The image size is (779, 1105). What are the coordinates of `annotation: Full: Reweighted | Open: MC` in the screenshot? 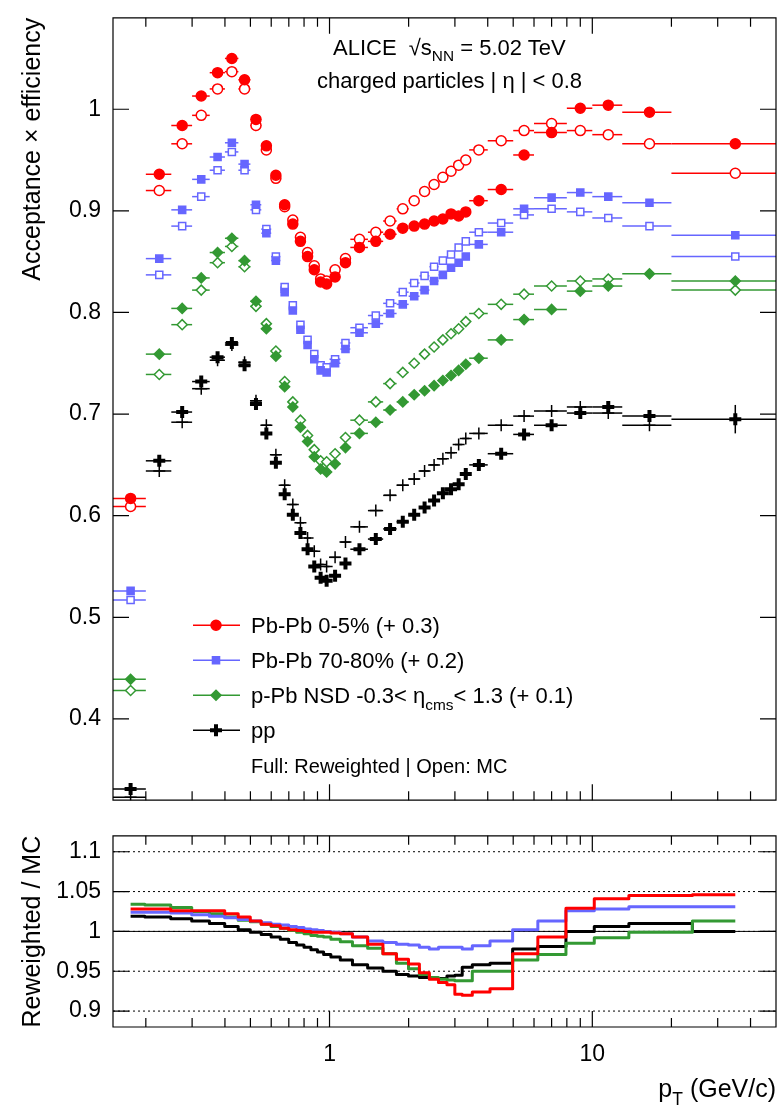 It's located at (379, 766).